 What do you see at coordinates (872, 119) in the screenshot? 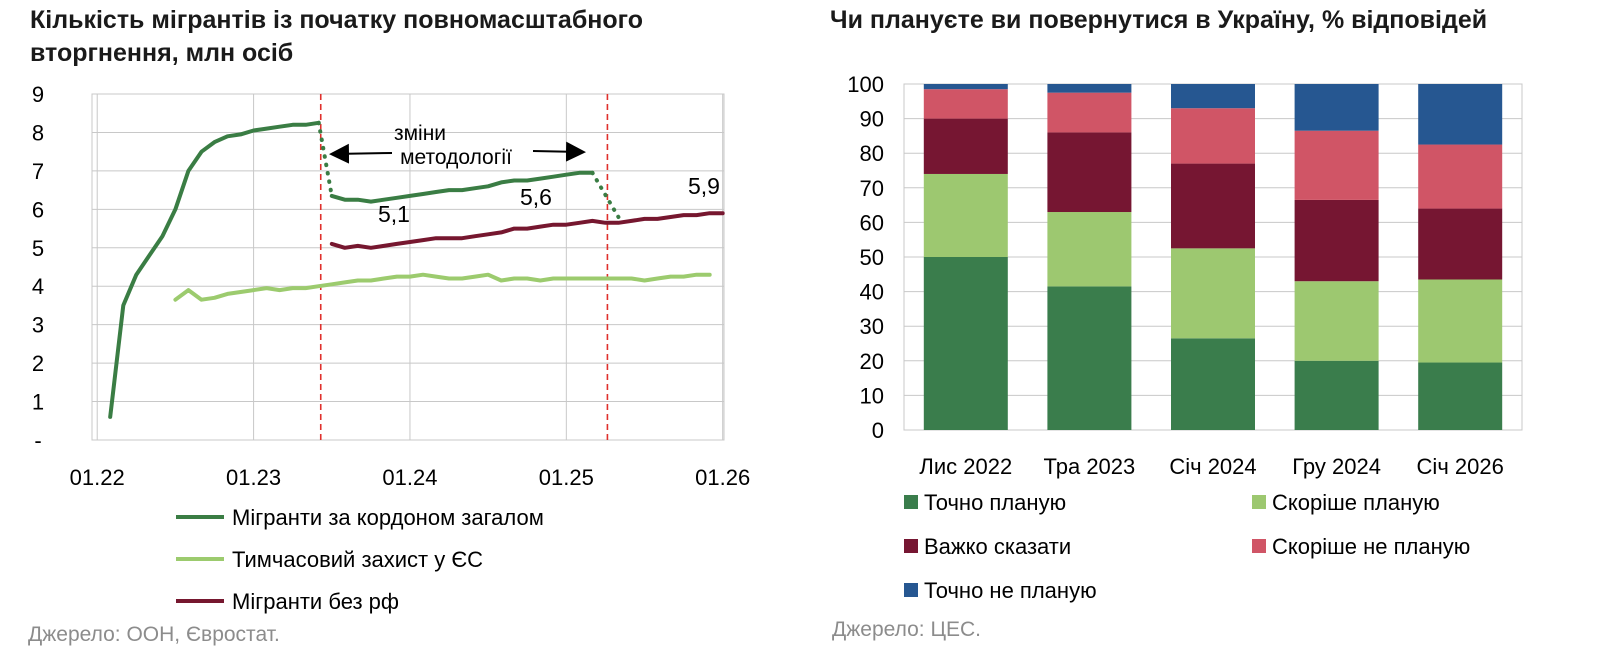
I see `y-tick-label: 90` at bounding box center [872, 119].